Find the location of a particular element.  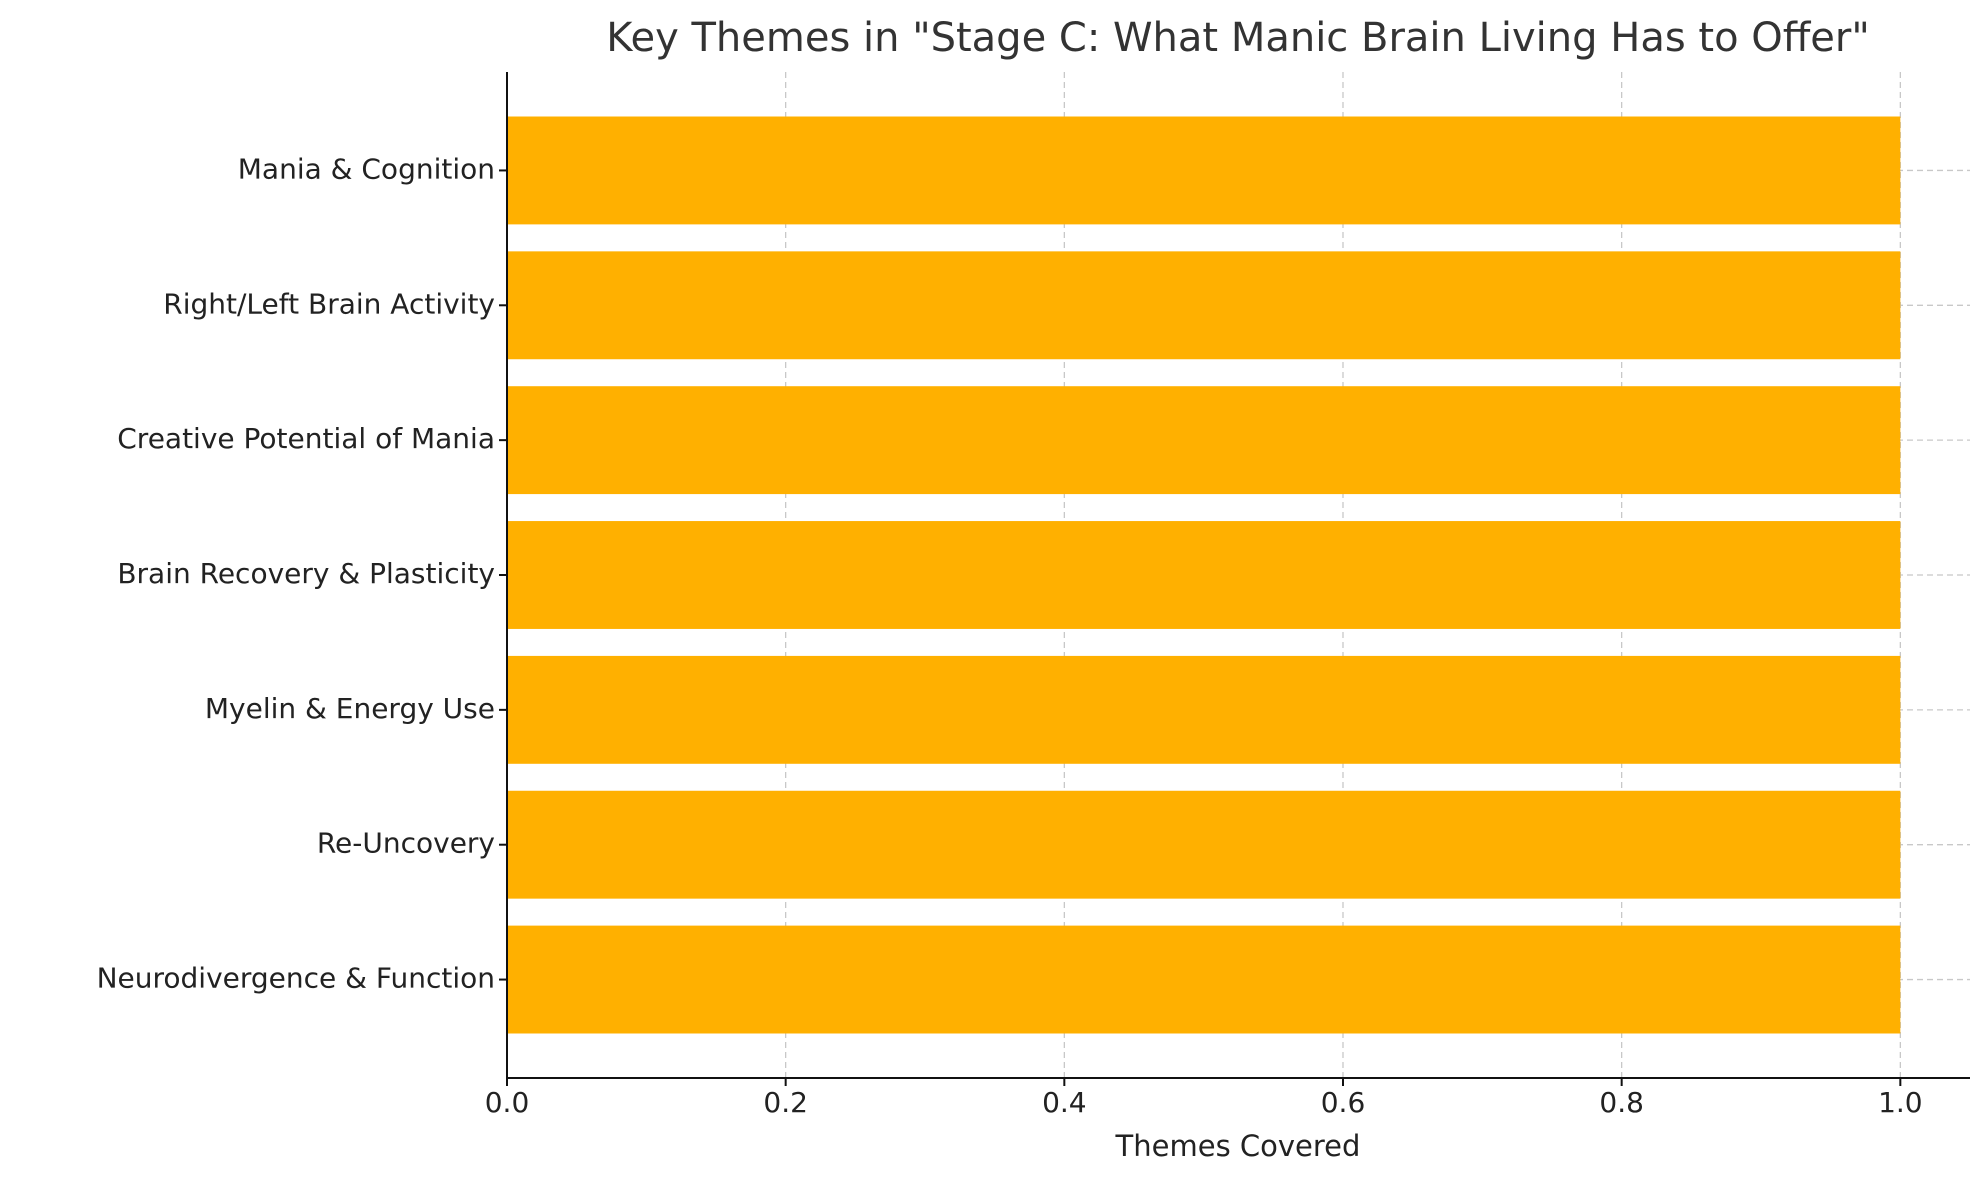

x-tick-label: 0.2 is located at coordinates (785, 1102).